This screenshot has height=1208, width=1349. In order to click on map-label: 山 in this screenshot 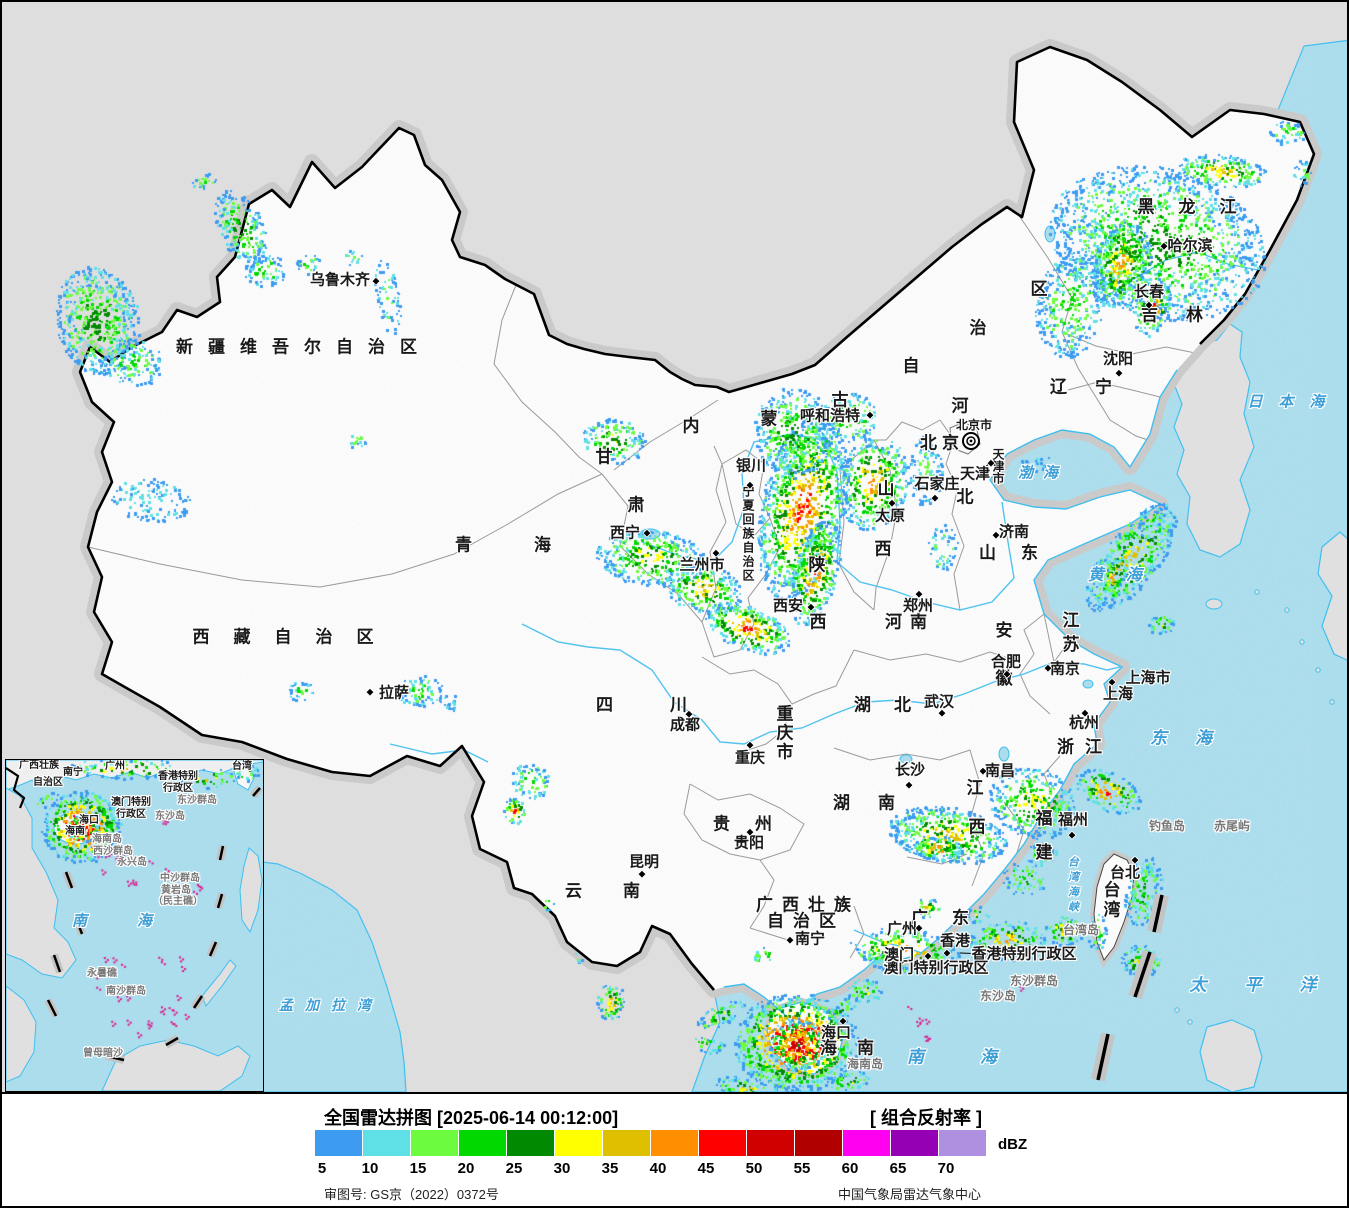, I will do `click(886, 489)`.